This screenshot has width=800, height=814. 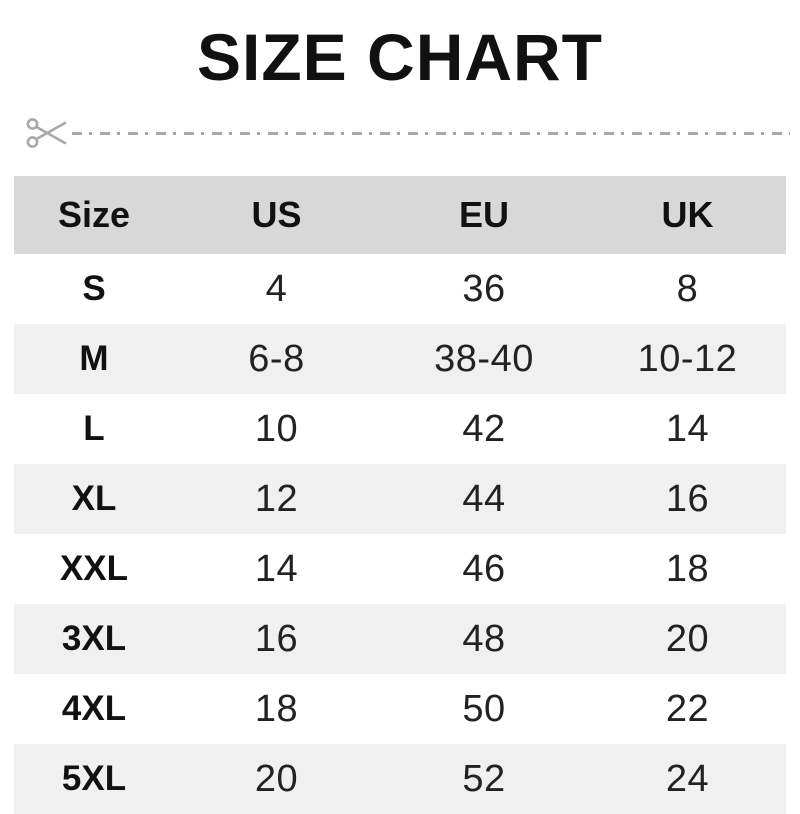 What do you see at coordinates (400, 499) in the screenshot?
I see `table-row-xl: XL 12 44 16` at bounding box center [400, 499].